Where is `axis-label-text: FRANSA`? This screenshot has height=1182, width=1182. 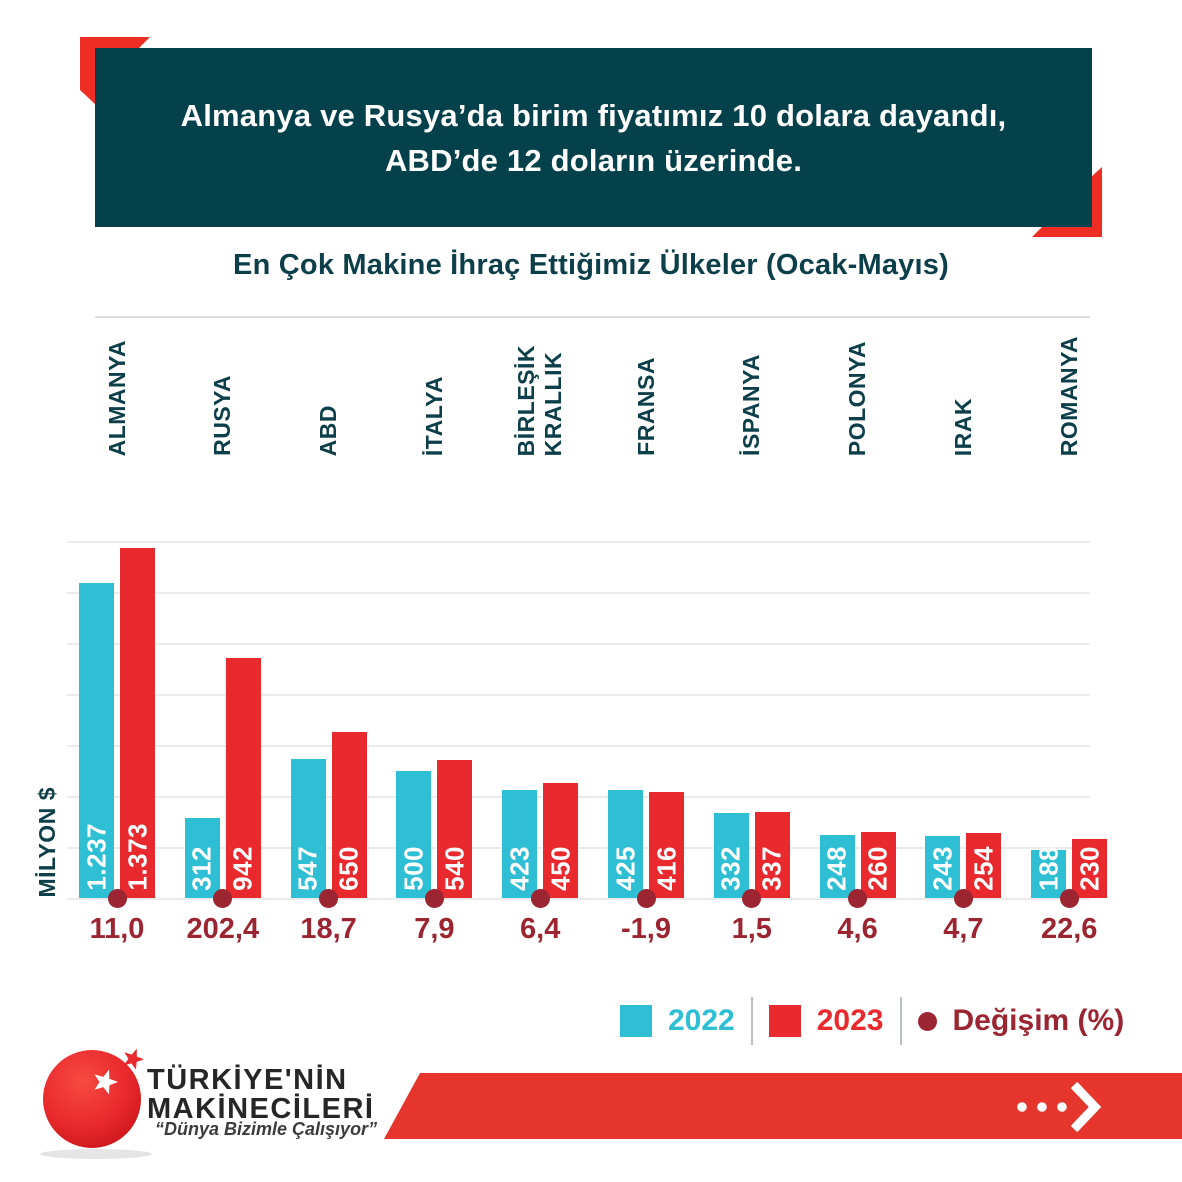 axis-label-text: FRANSA is located at coordinates (645, 406).